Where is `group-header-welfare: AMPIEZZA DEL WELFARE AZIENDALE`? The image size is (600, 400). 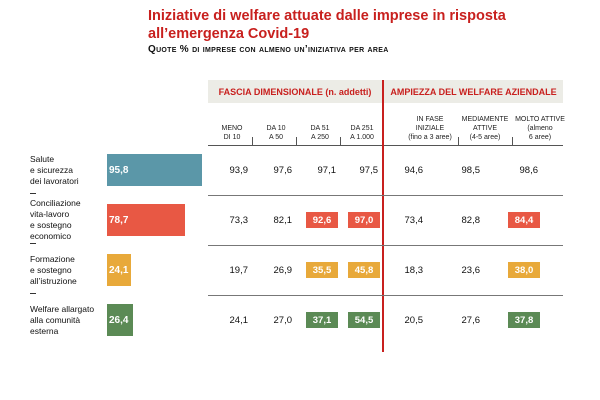 group-header-welfare: AMPIEZZA DEL WELFARE AZIENDALE is located at coordinates (473, 91).